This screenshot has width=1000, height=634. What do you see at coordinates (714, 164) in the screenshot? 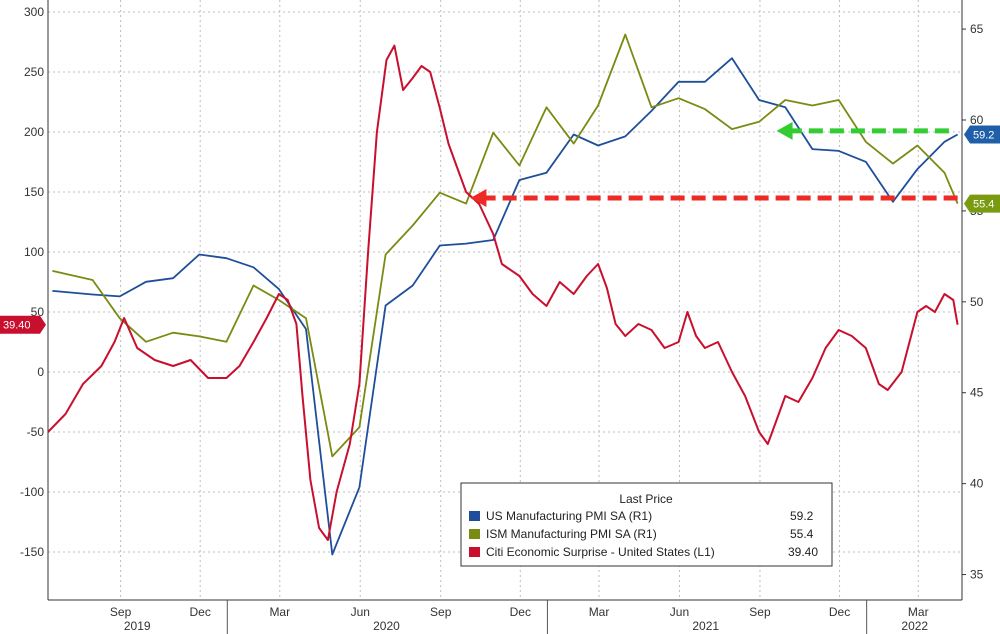
I see `annotations` at bounding box center [714, 164].